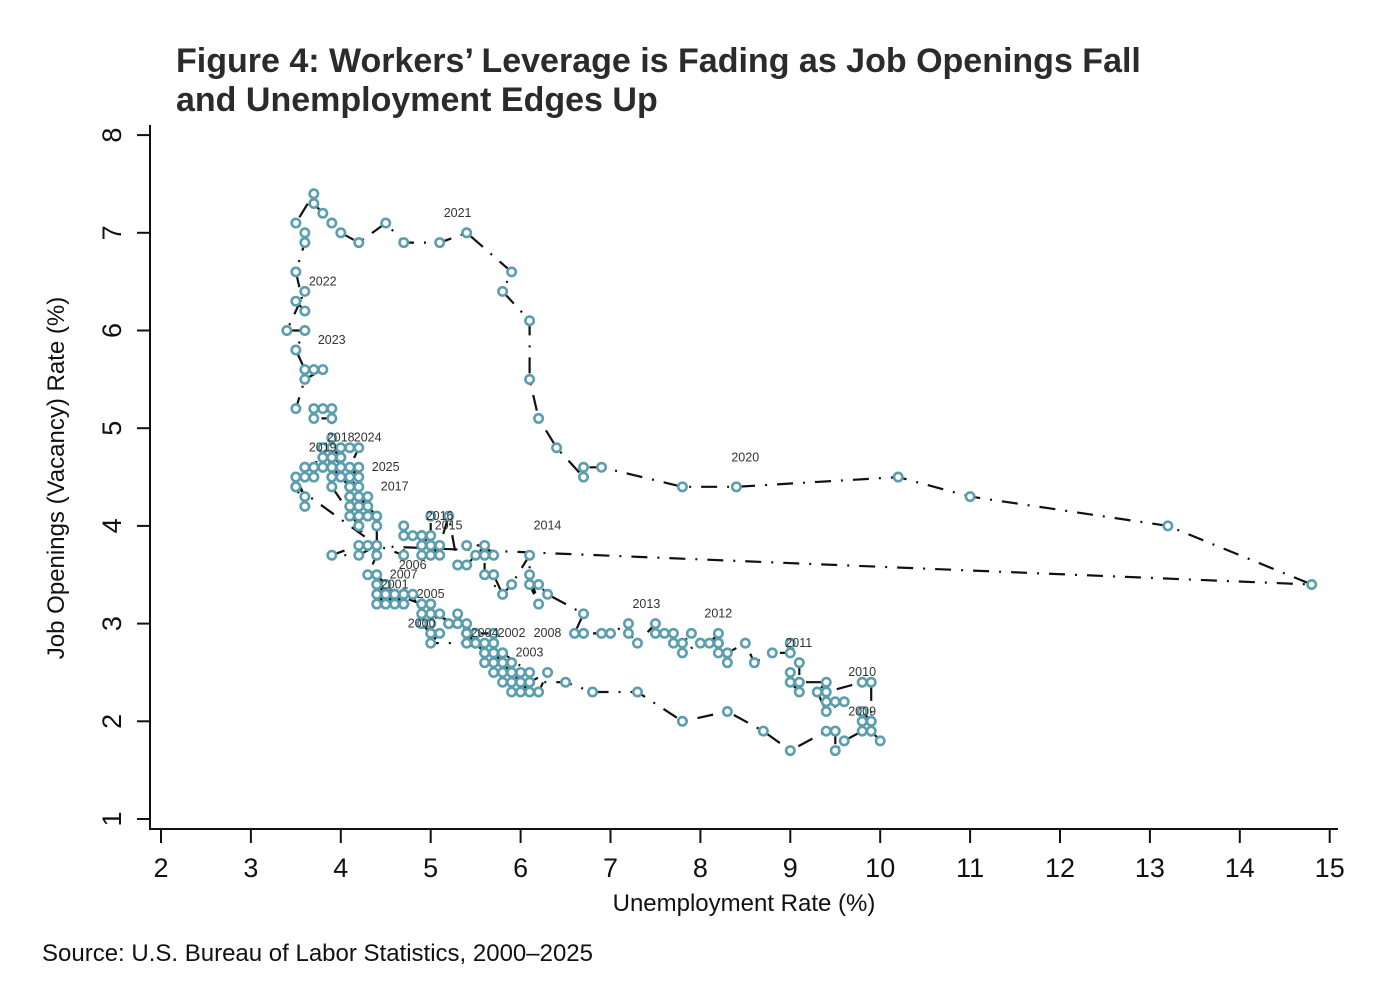 The image size is (1375, 1000). I want to click on year-label-2008: 2008, so click(548, 633).